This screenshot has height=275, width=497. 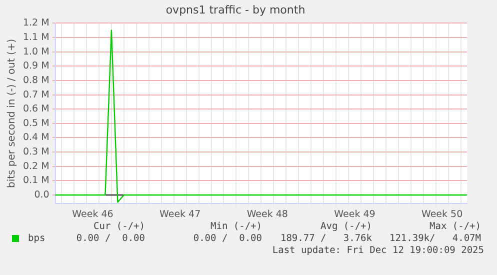 I want to click on text: Last update: Fri Dec 12 19:00:09 2025, so click(x=378, y=250).